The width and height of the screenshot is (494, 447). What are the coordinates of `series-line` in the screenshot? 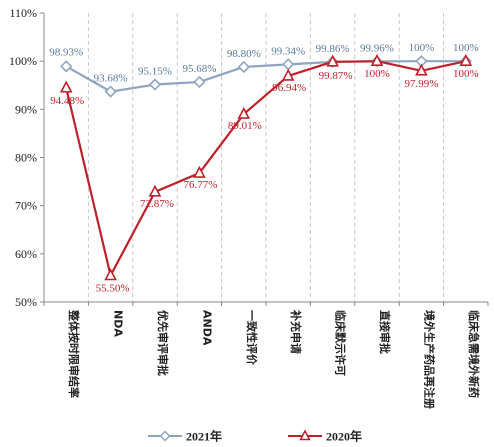 It's located at (265, 76).